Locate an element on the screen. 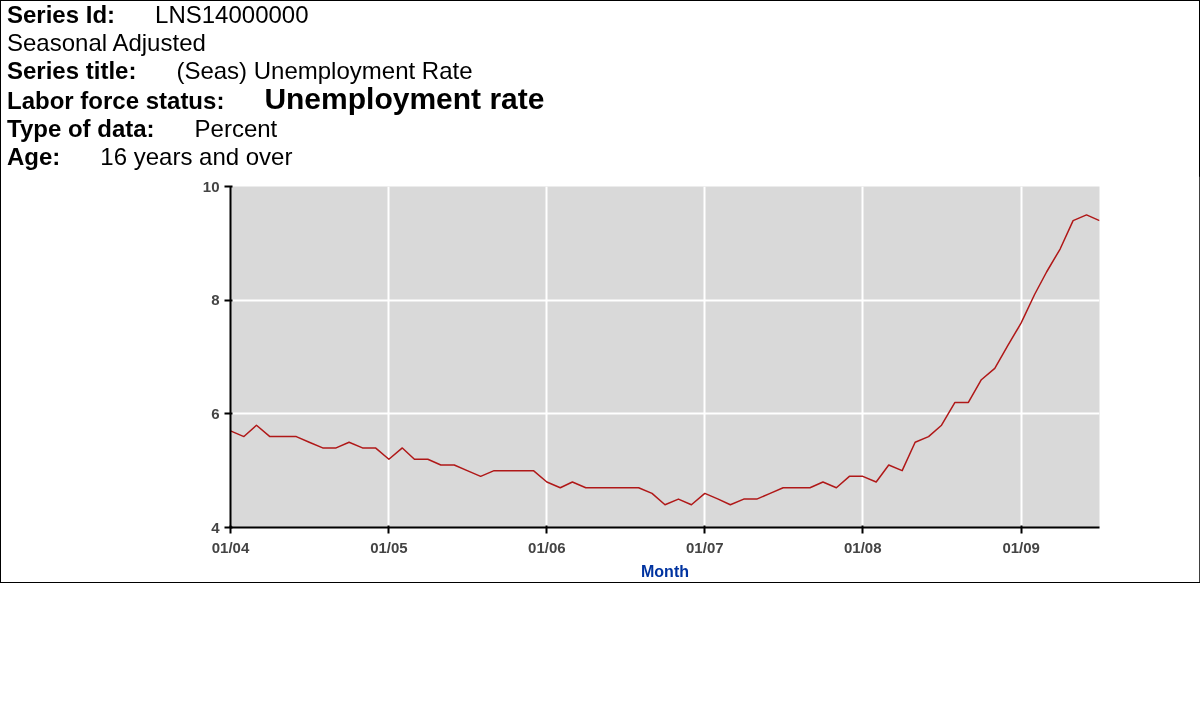 The width and height of the screenshot is (1204, 715). text: Type of data: Percent is located at coordinates (142, 128).